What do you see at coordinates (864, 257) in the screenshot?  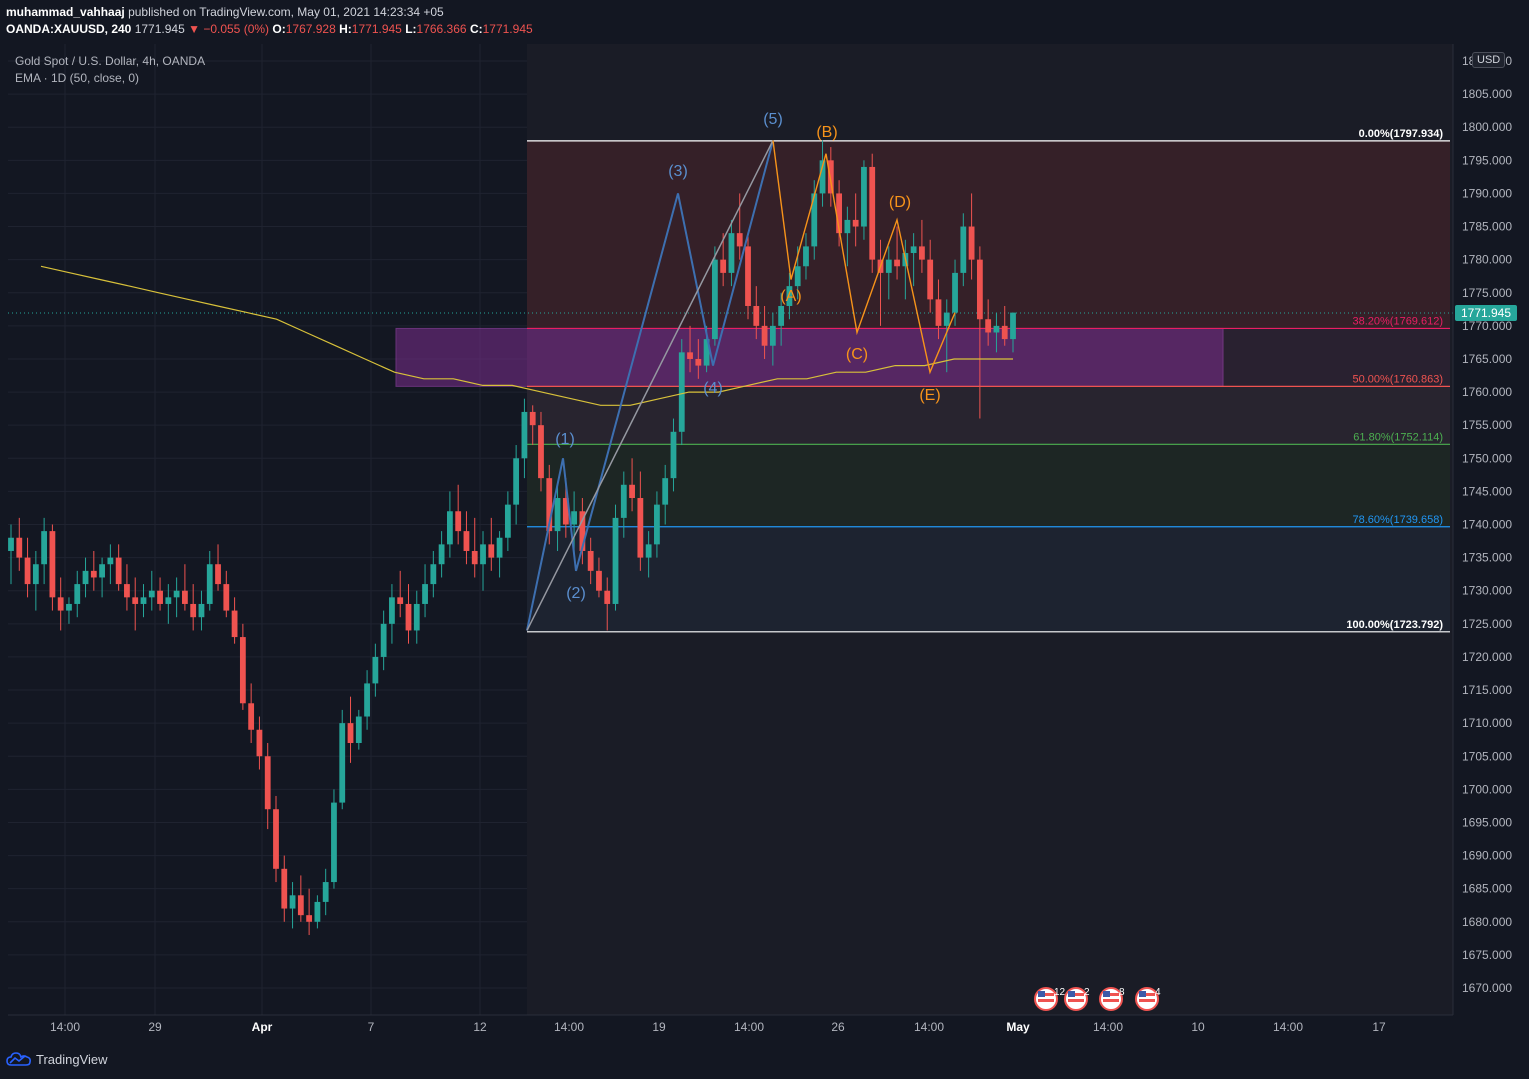 I see `correction-wave-path` at bounding box center [864, 257].